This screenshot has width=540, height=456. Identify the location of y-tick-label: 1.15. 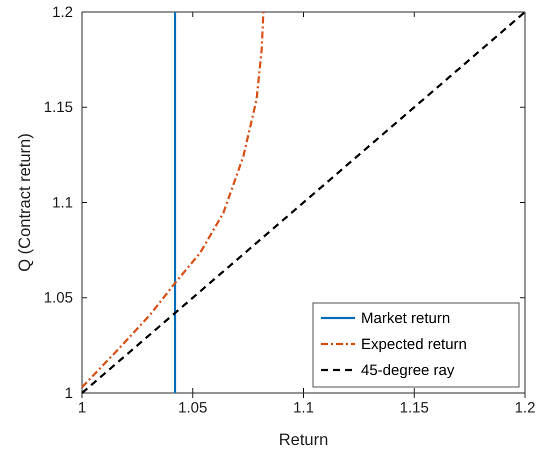
(58, 107).